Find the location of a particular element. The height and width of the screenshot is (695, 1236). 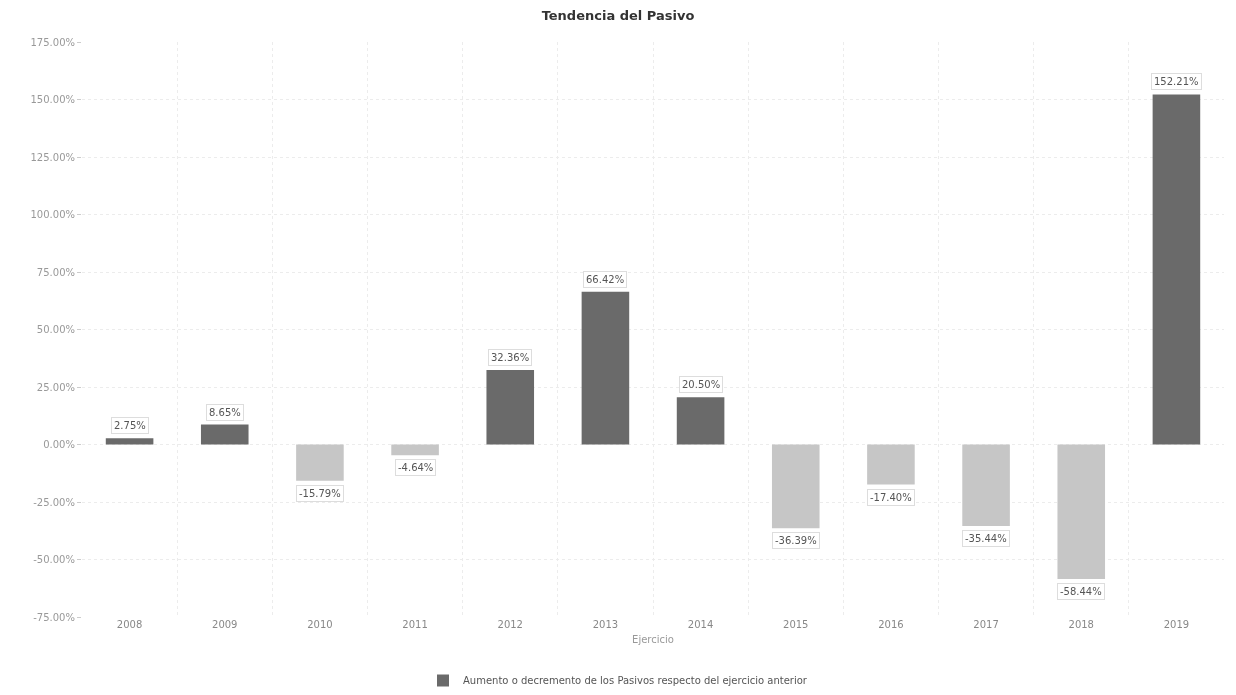

y-tick-label: 0.00% is located at coordinates (59, 444).